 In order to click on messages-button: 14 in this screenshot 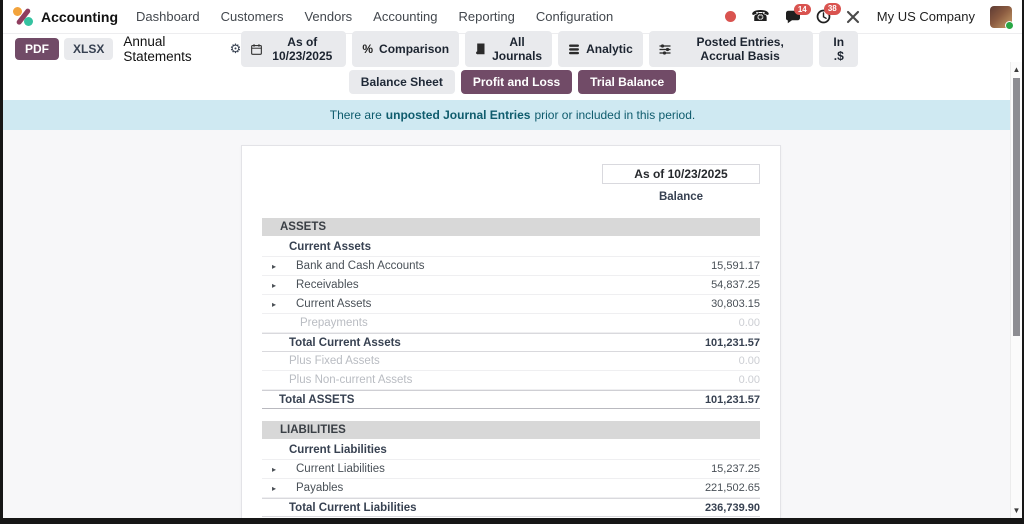, I will do `click(798, 13)`.